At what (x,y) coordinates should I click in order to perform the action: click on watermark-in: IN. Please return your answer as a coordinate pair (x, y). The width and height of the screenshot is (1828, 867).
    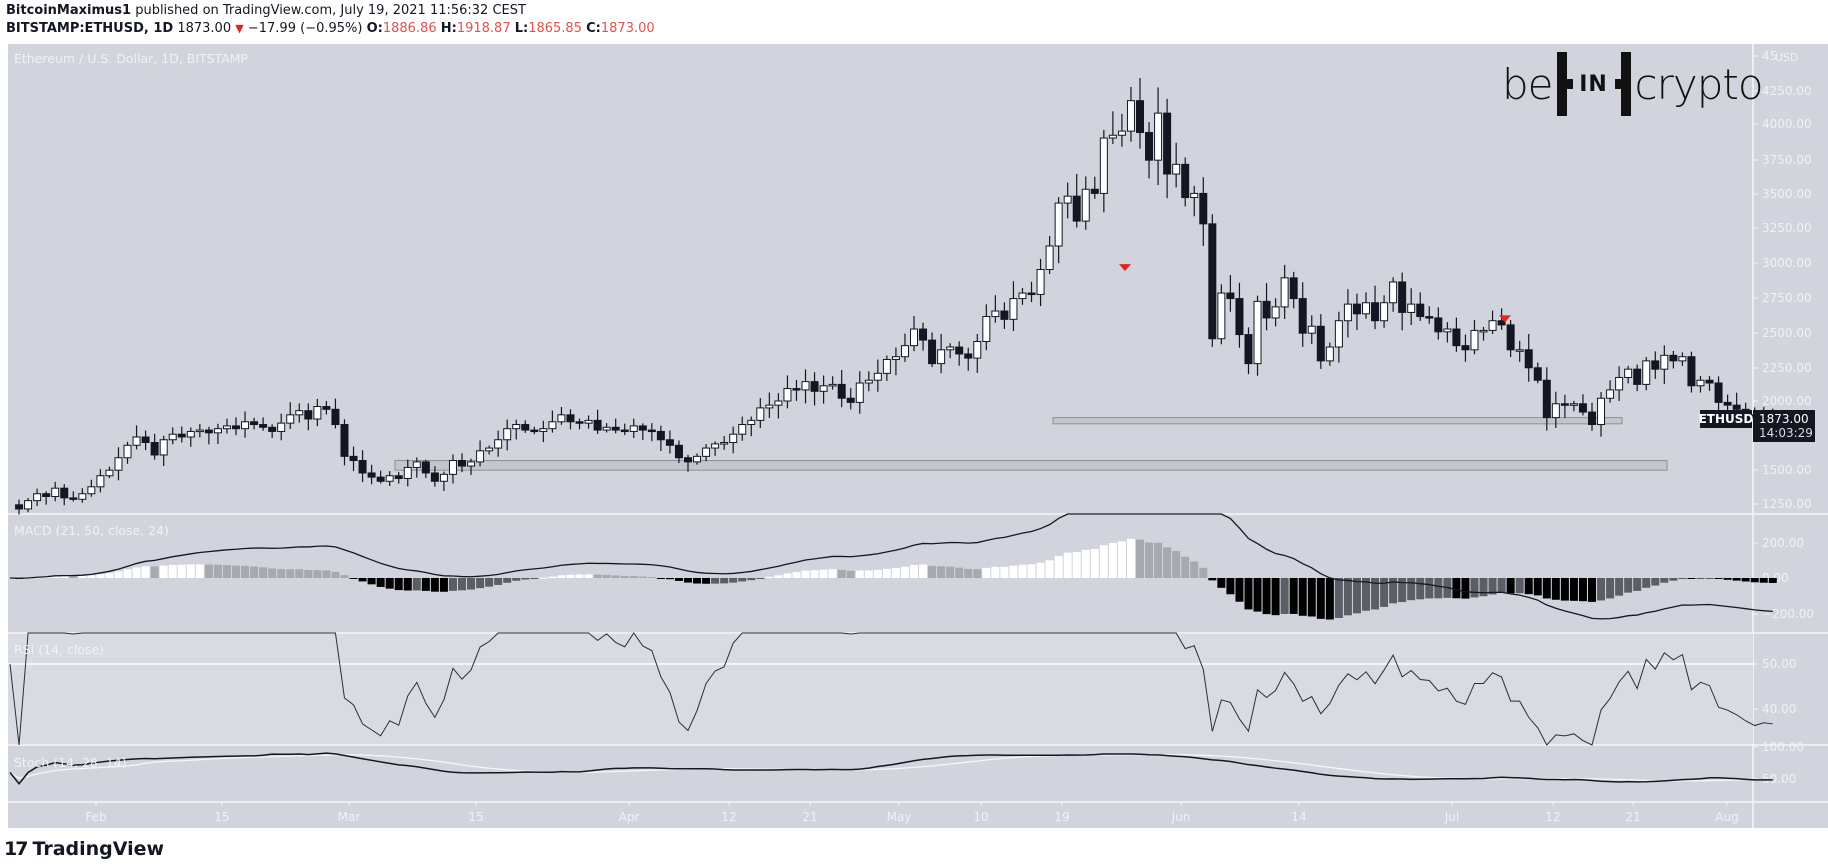
    Looking at the image, I should click on (1593, 84).